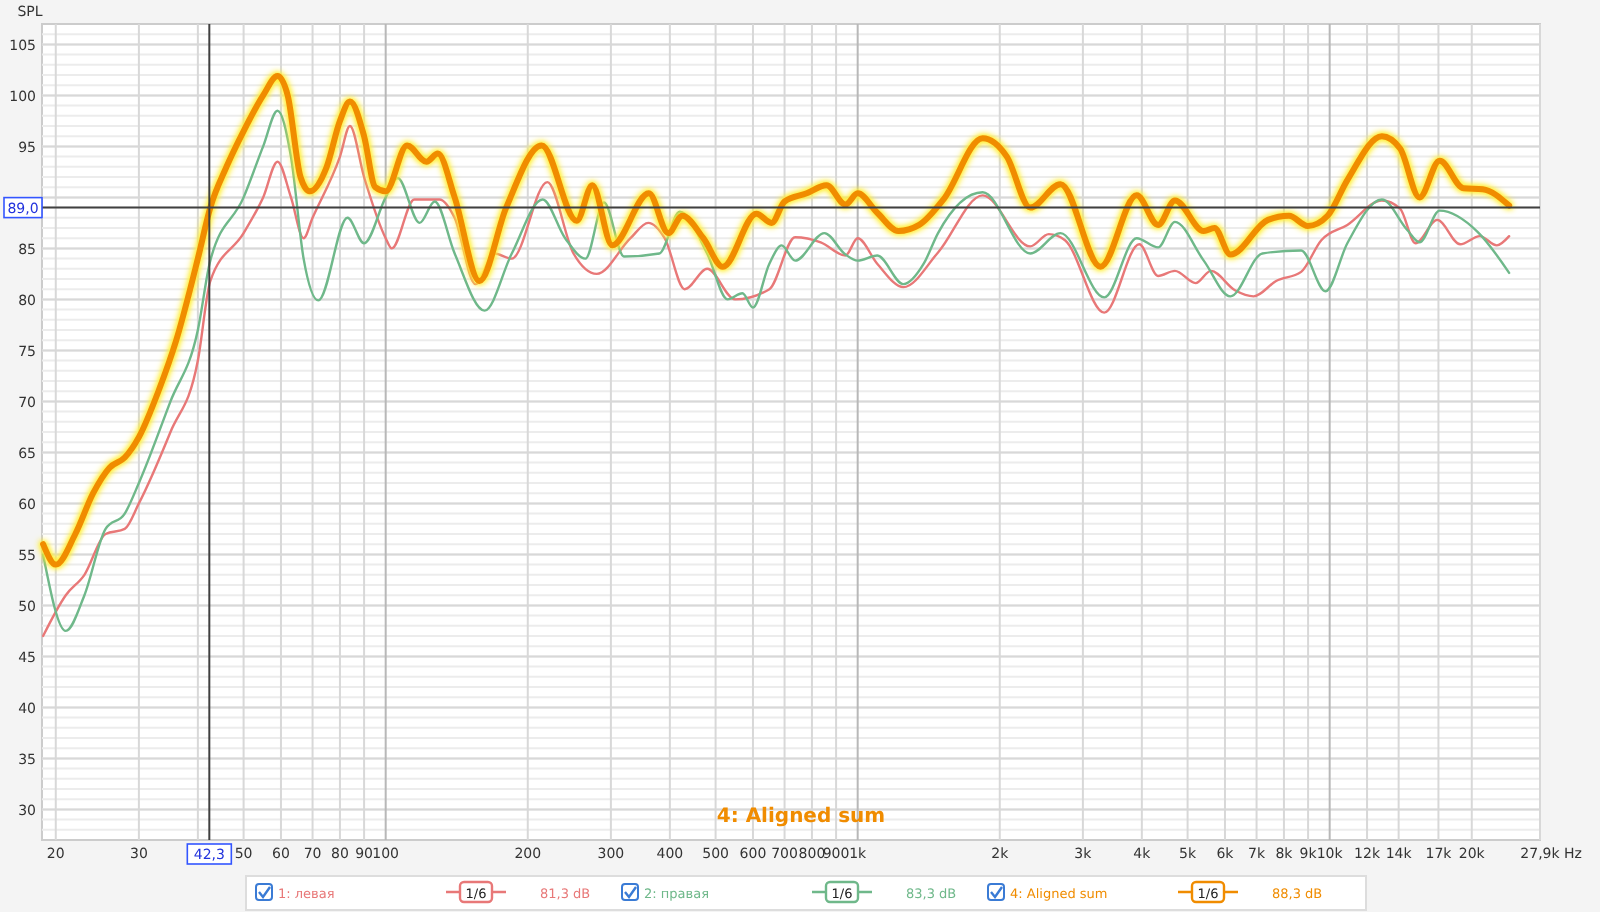 This screenshot has height=912, width=1600. Describe the element at coordinates (801, 817) in the screenshot. I see `annotation: 4: Aligned sum` at that location.